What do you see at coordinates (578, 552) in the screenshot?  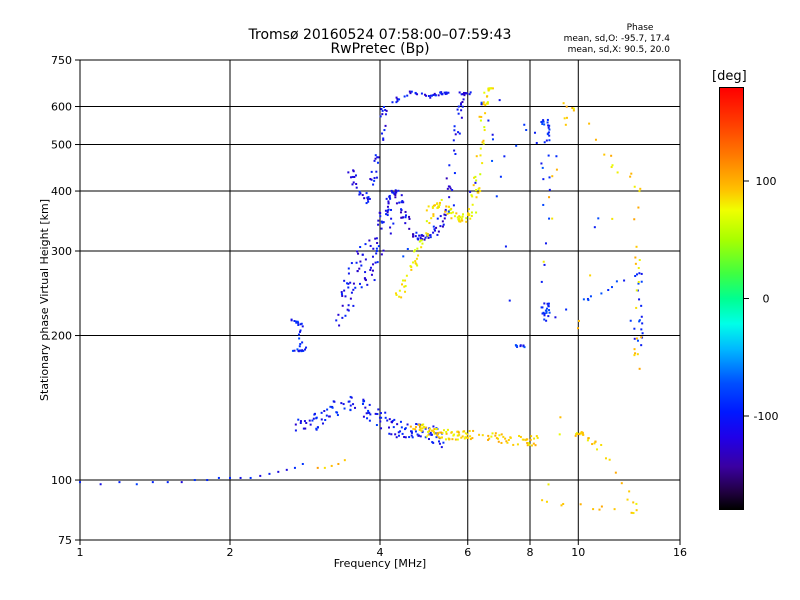 I see `x-tick-label: 10` at bounding box center [578, 552].